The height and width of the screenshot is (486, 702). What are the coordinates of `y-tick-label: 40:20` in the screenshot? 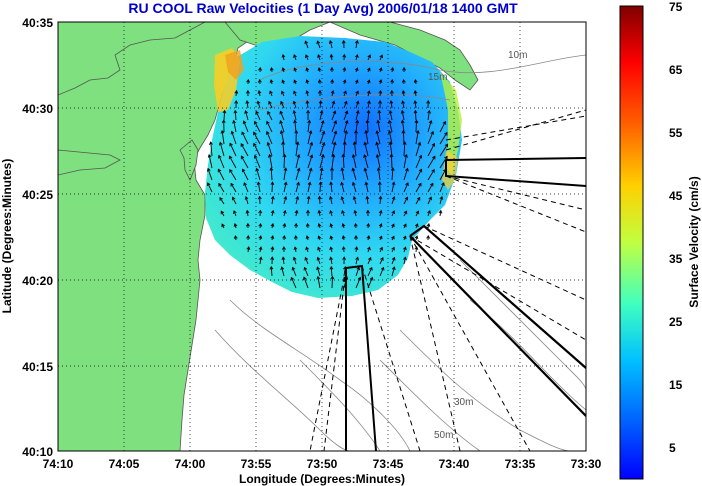 It's located at (37, 281).